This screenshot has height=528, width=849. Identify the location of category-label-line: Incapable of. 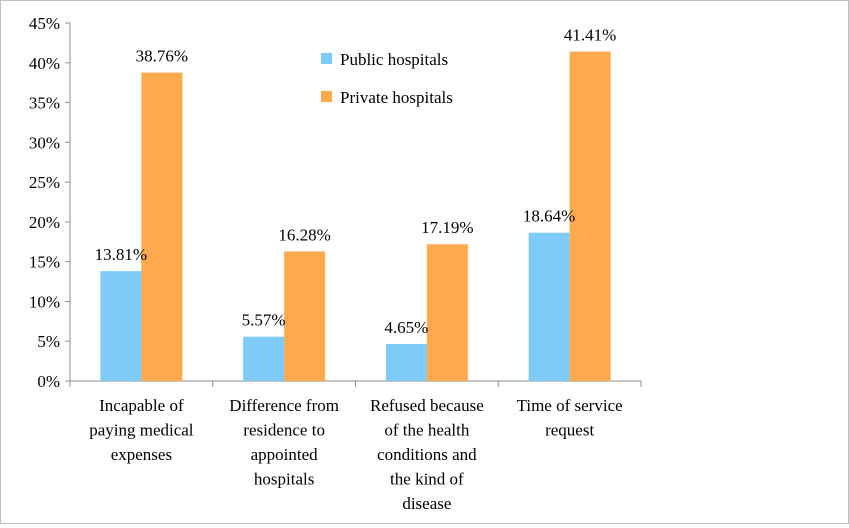
(141, 405).